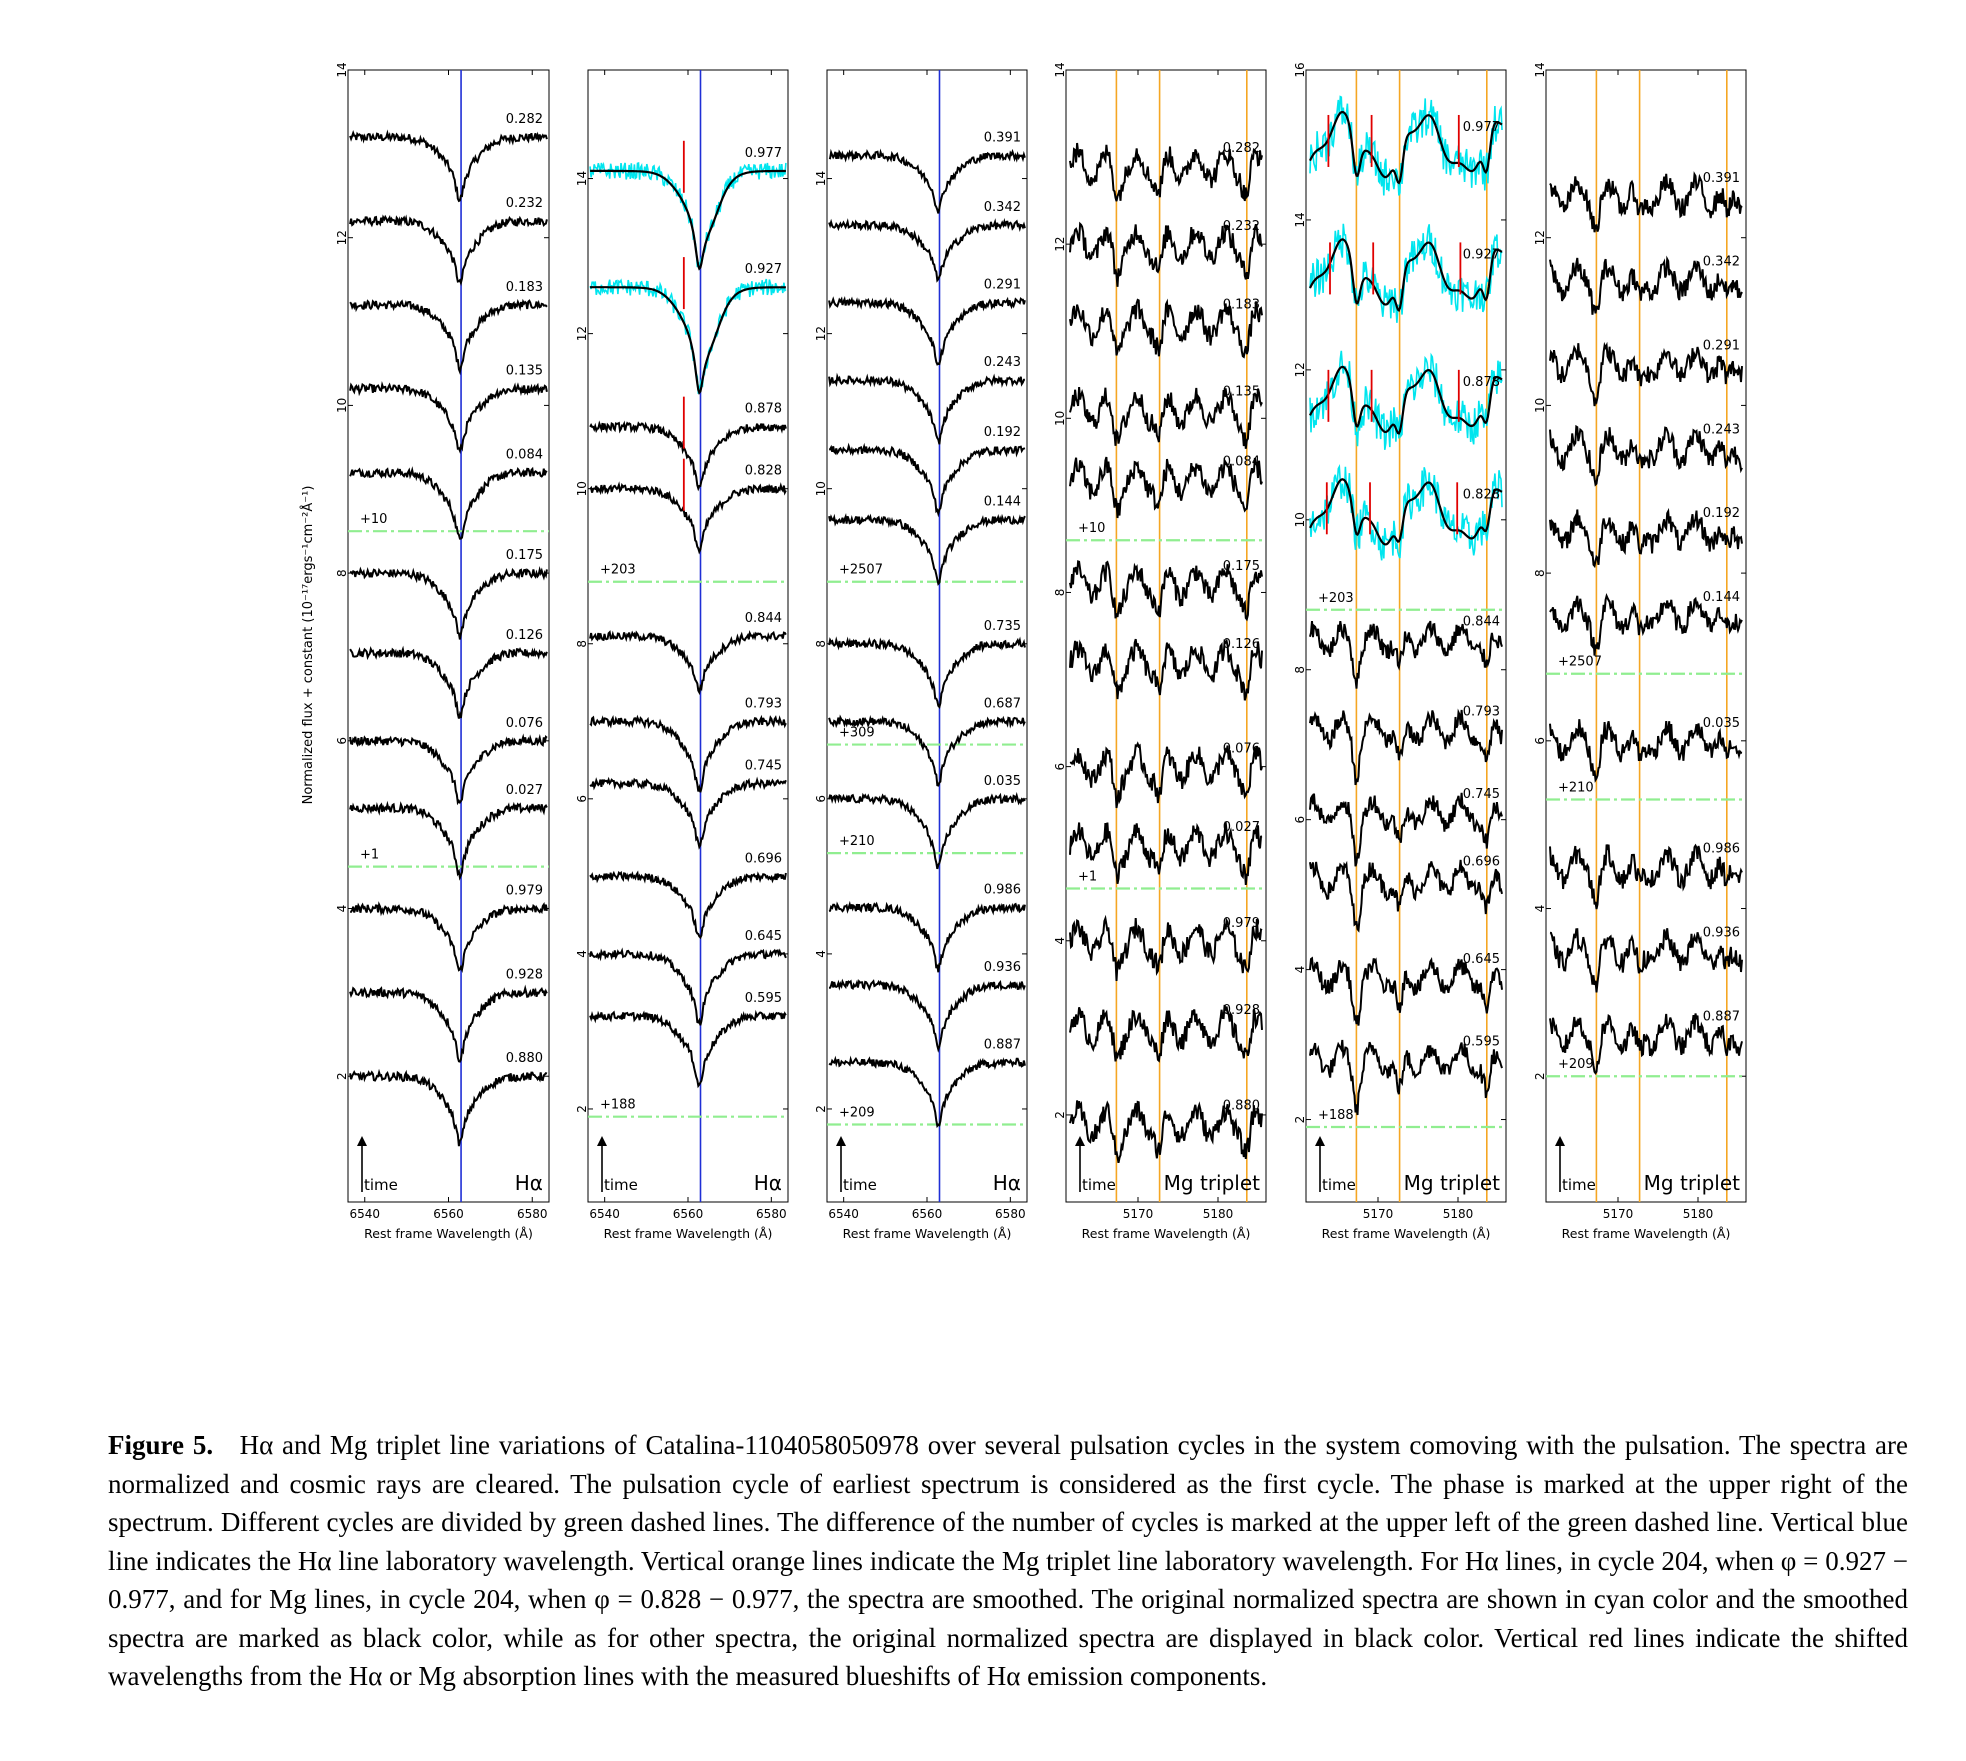 The height and width of the screenshot is (1761, 1966). What do you see at coordinates (1241, 749) in the screenshot?
I see `phase-label: 0.076` at bounding box center [1241, 749].